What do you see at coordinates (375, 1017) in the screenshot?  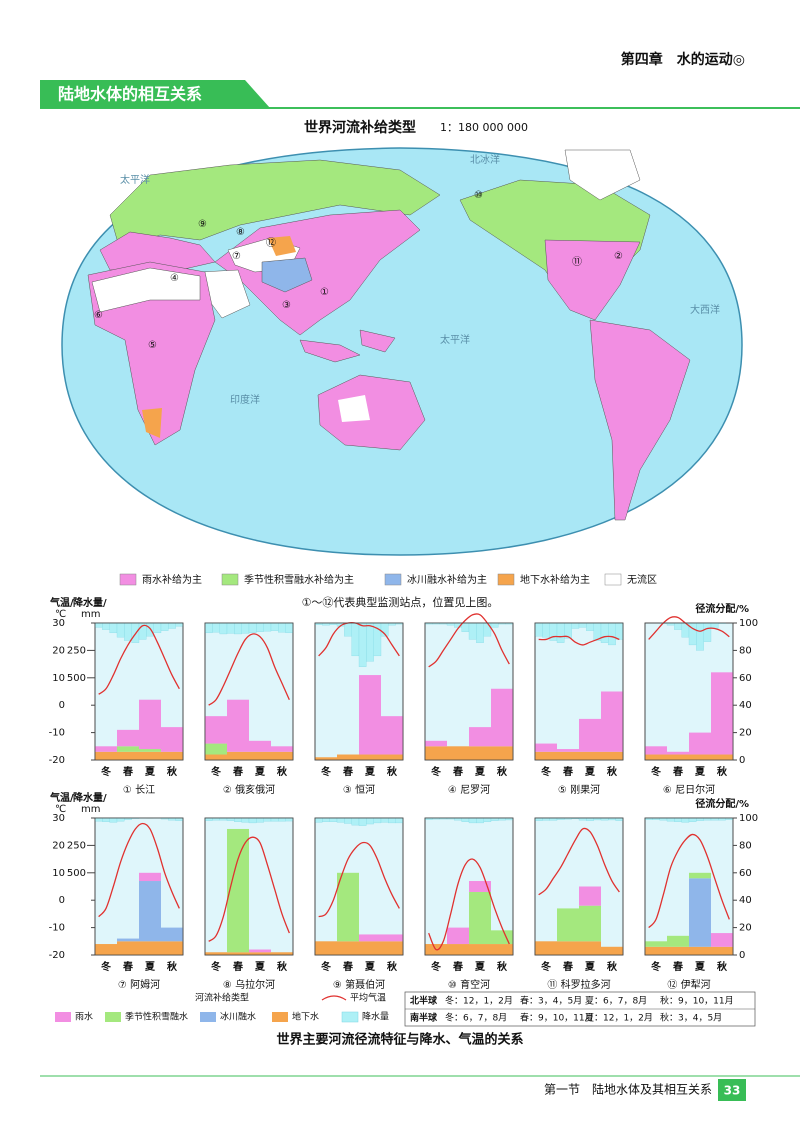 I see `legend-label: 降水量` at bounding box center [375, 1017].